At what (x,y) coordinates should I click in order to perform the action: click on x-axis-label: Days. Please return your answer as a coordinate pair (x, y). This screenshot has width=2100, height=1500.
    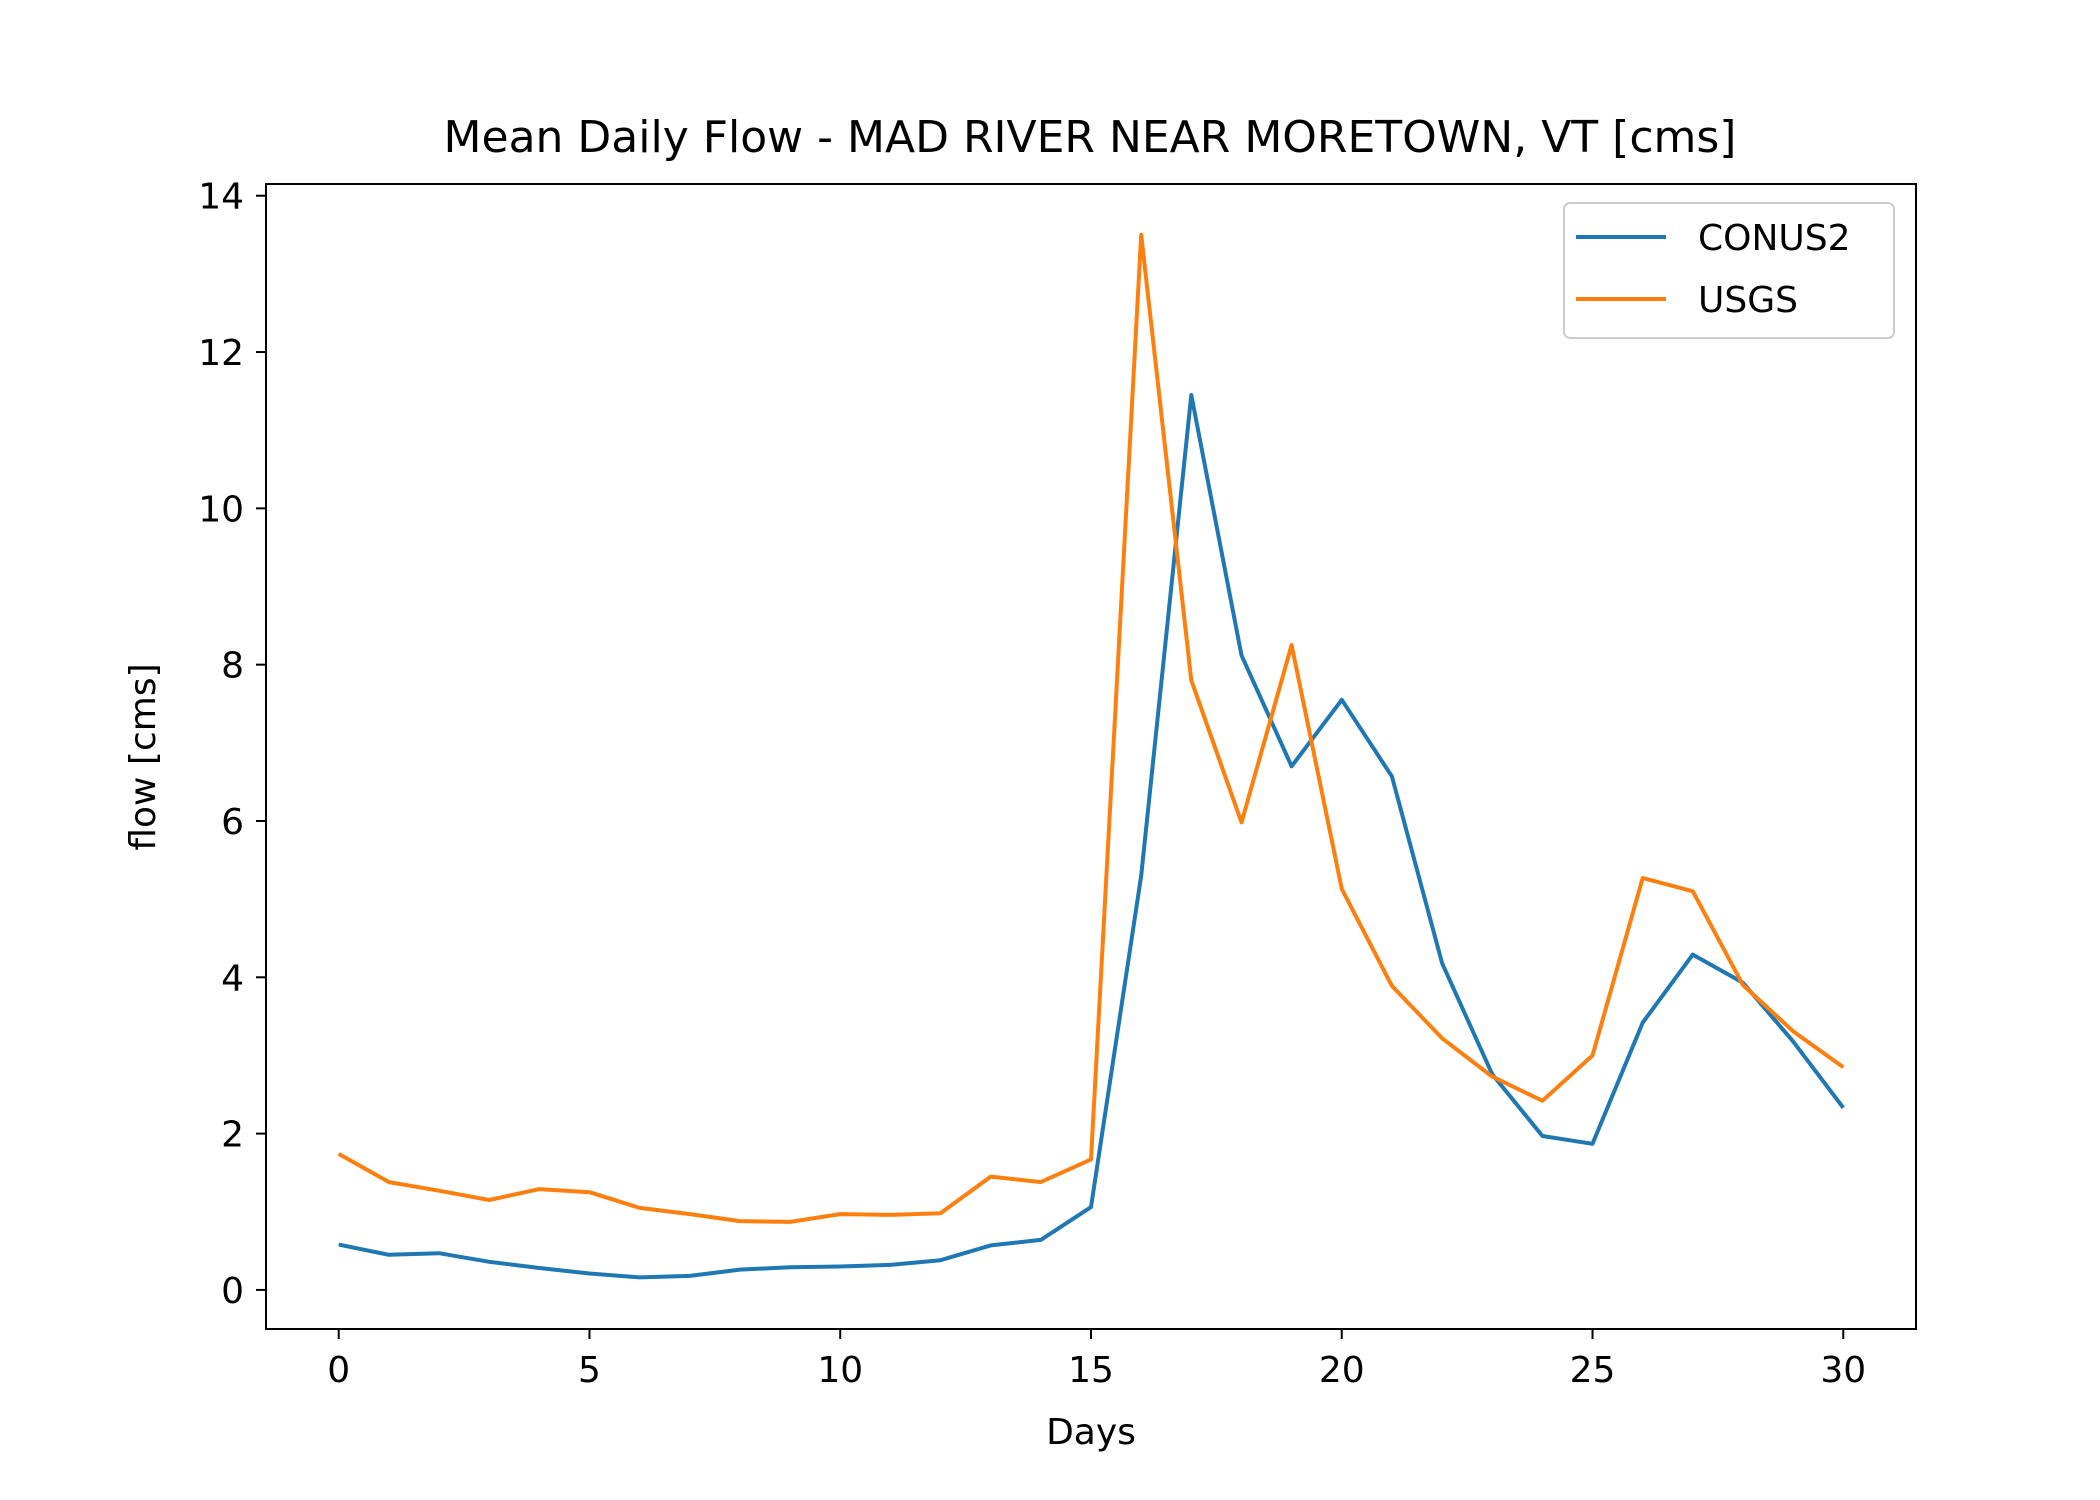
    Looking at the image, I should click on (1091, 1432).